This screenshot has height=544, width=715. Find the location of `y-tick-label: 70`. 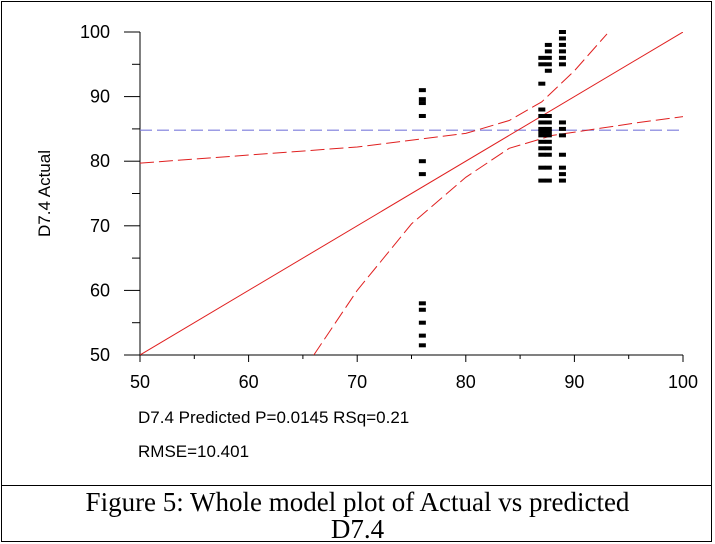

y-tick-label: 70 is located at coordinates (100, 226).